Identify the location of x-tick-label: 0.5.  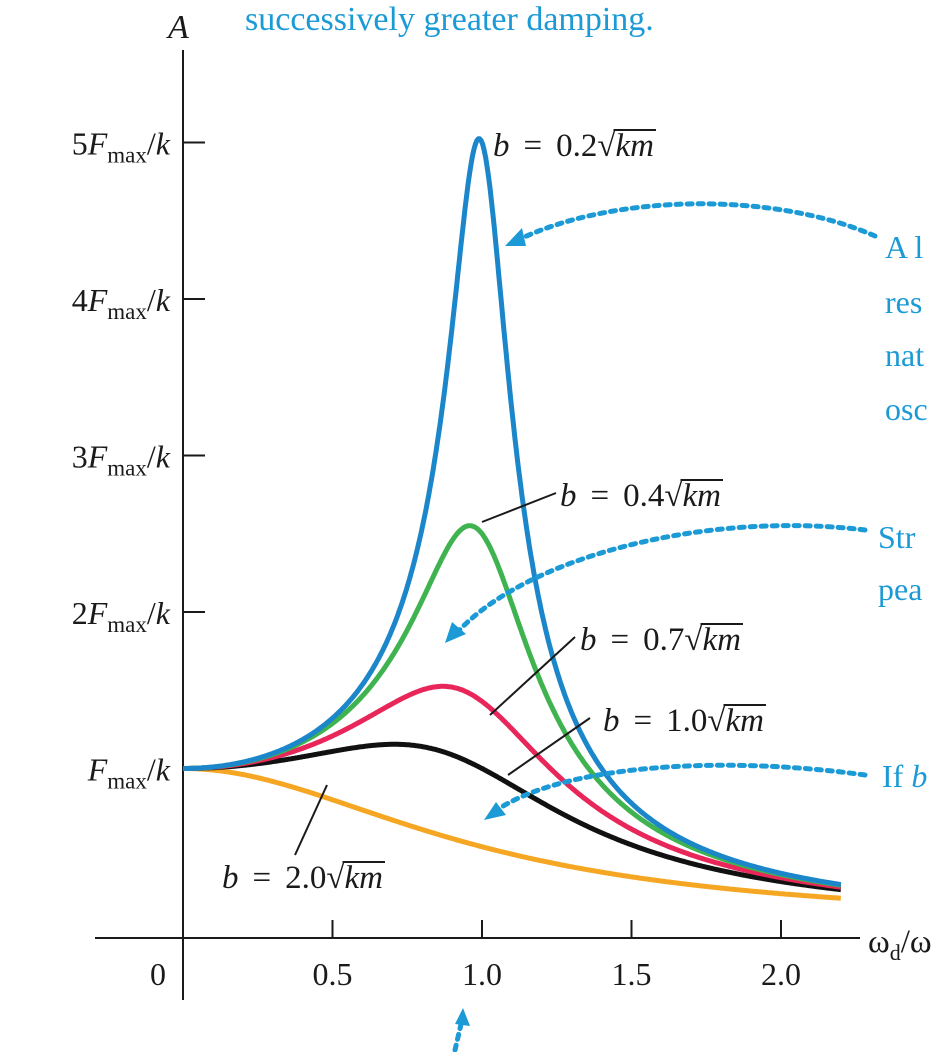
(333, 974).